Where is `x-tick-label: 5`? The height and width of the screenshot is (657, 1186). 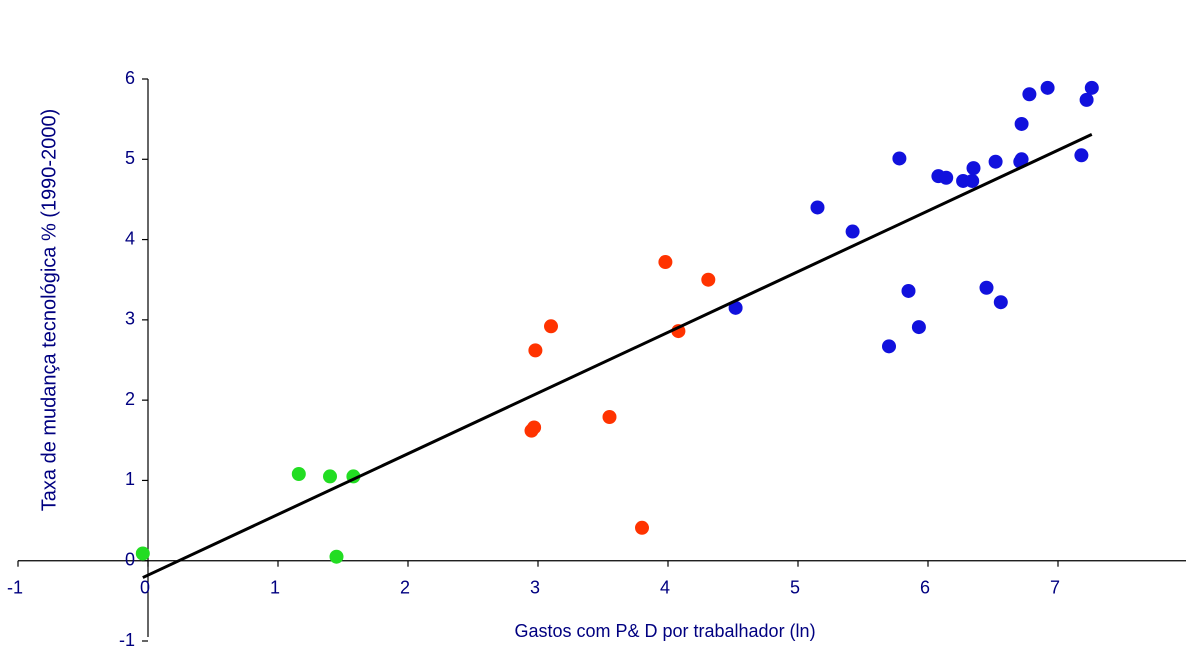 x-tick-label: 5 is located at coordinates (795, 587).